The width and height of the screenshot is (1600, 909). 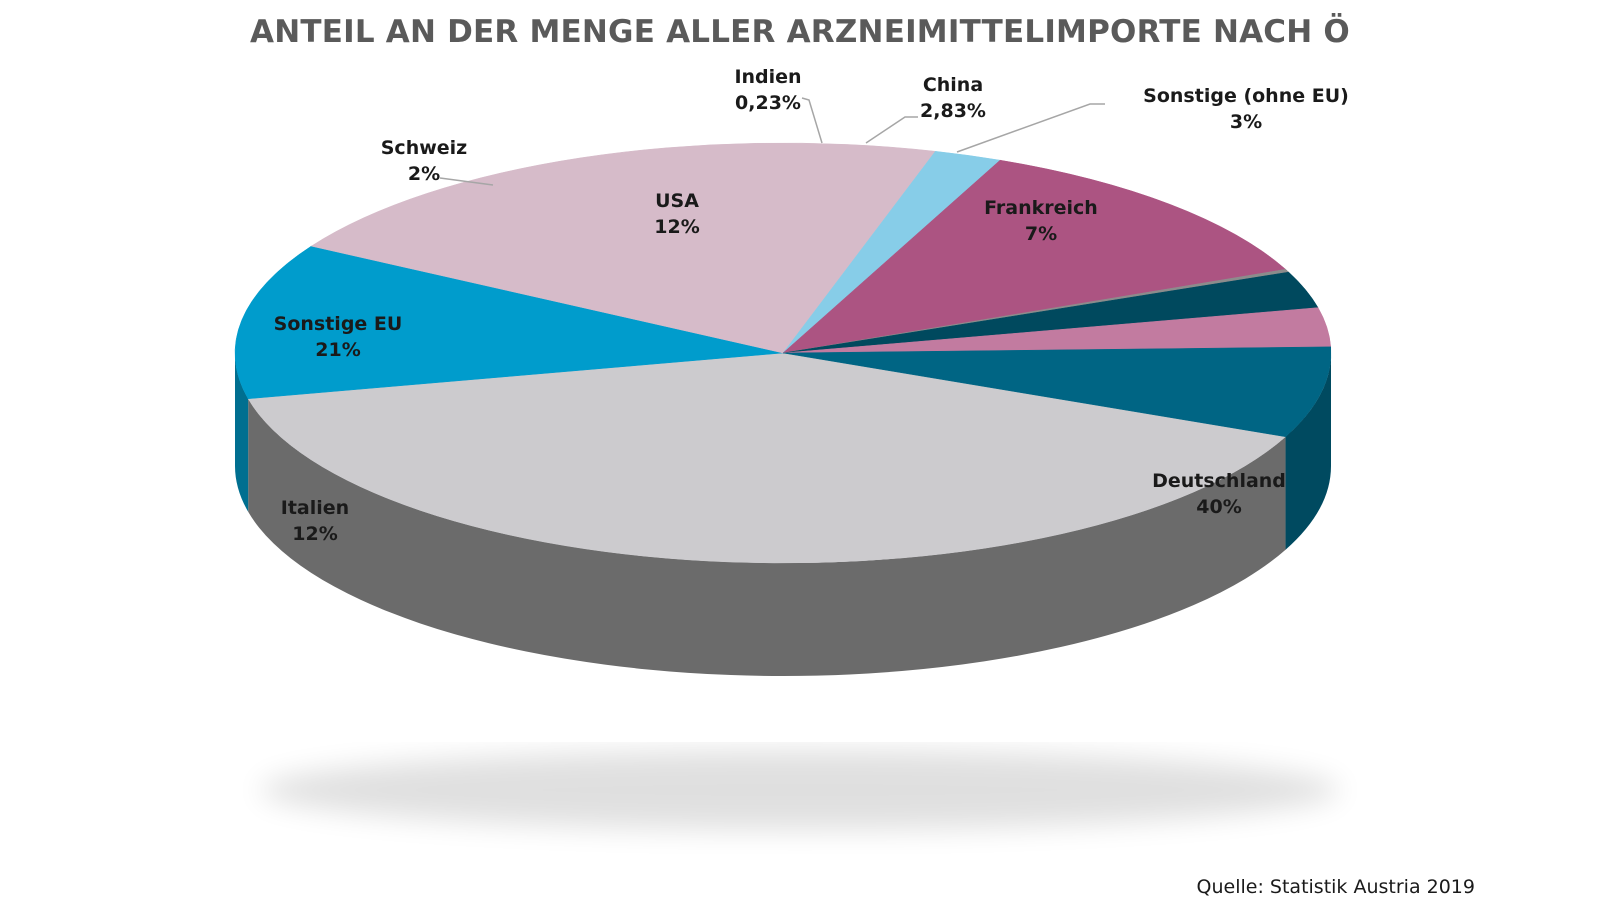 What do you see at coordinates (424, 161) in the screenshot?
I see `slice-label-schweiz: Schweiz 2%` at bounding box center [424, 161].